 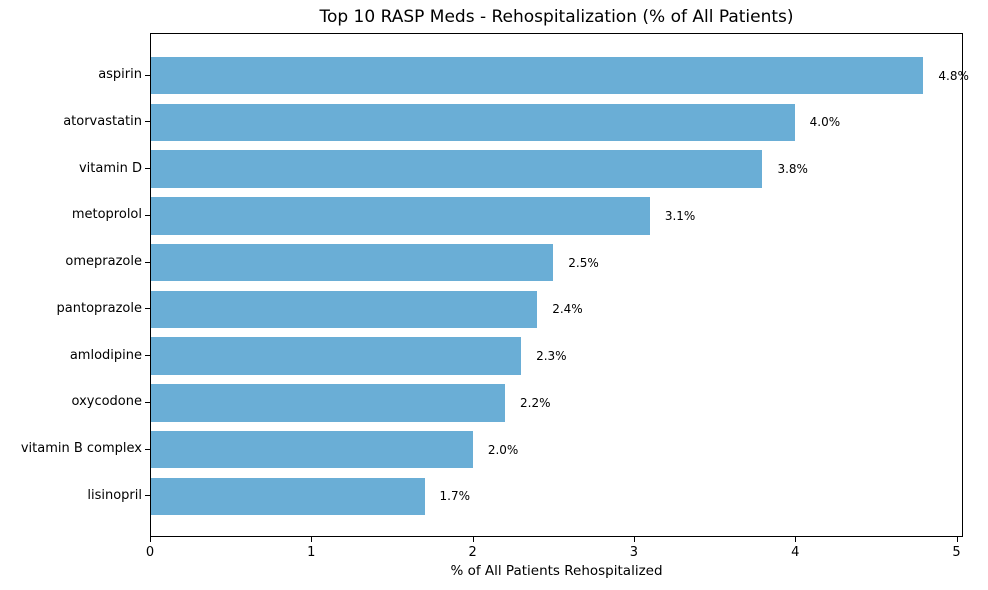 I want to click on y-tick-label: oxycodone, so click(x=106, y=402).